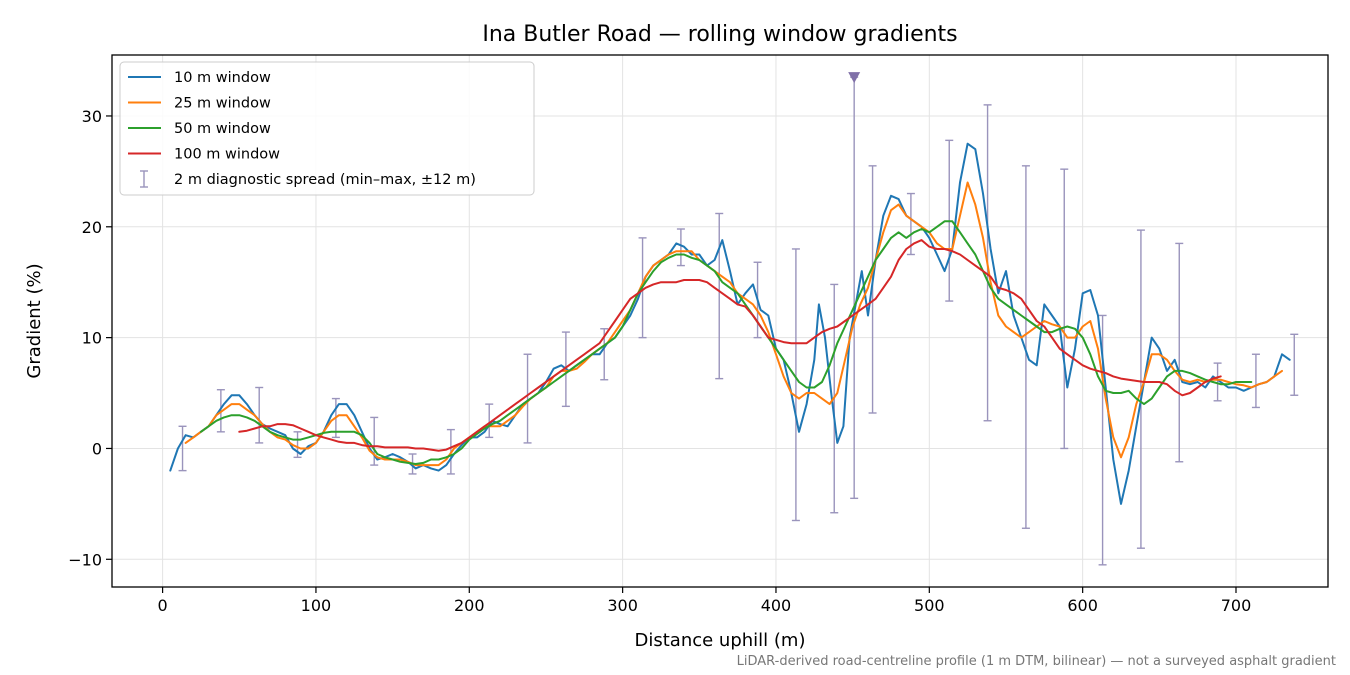 The width and height of the screenshot is (1350, 675). I want to click on y-tick-label: 0, so click(97, 448).